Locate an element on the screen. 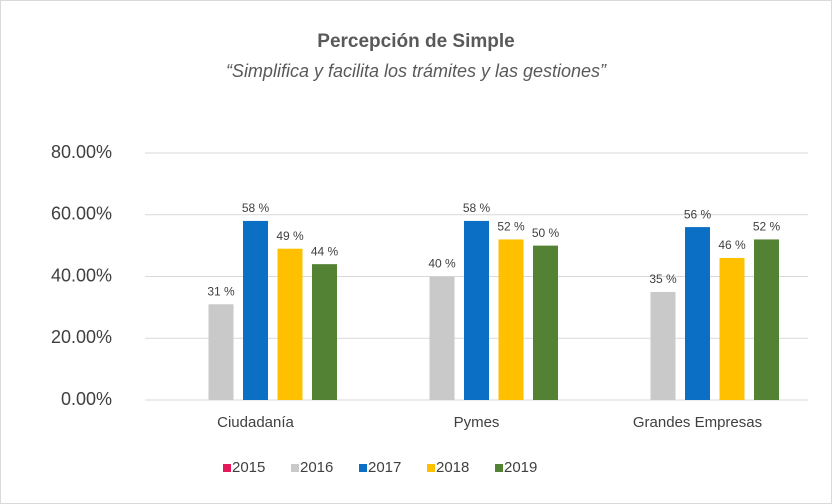  data-label: 44 % is located at coordinates (325, 251).